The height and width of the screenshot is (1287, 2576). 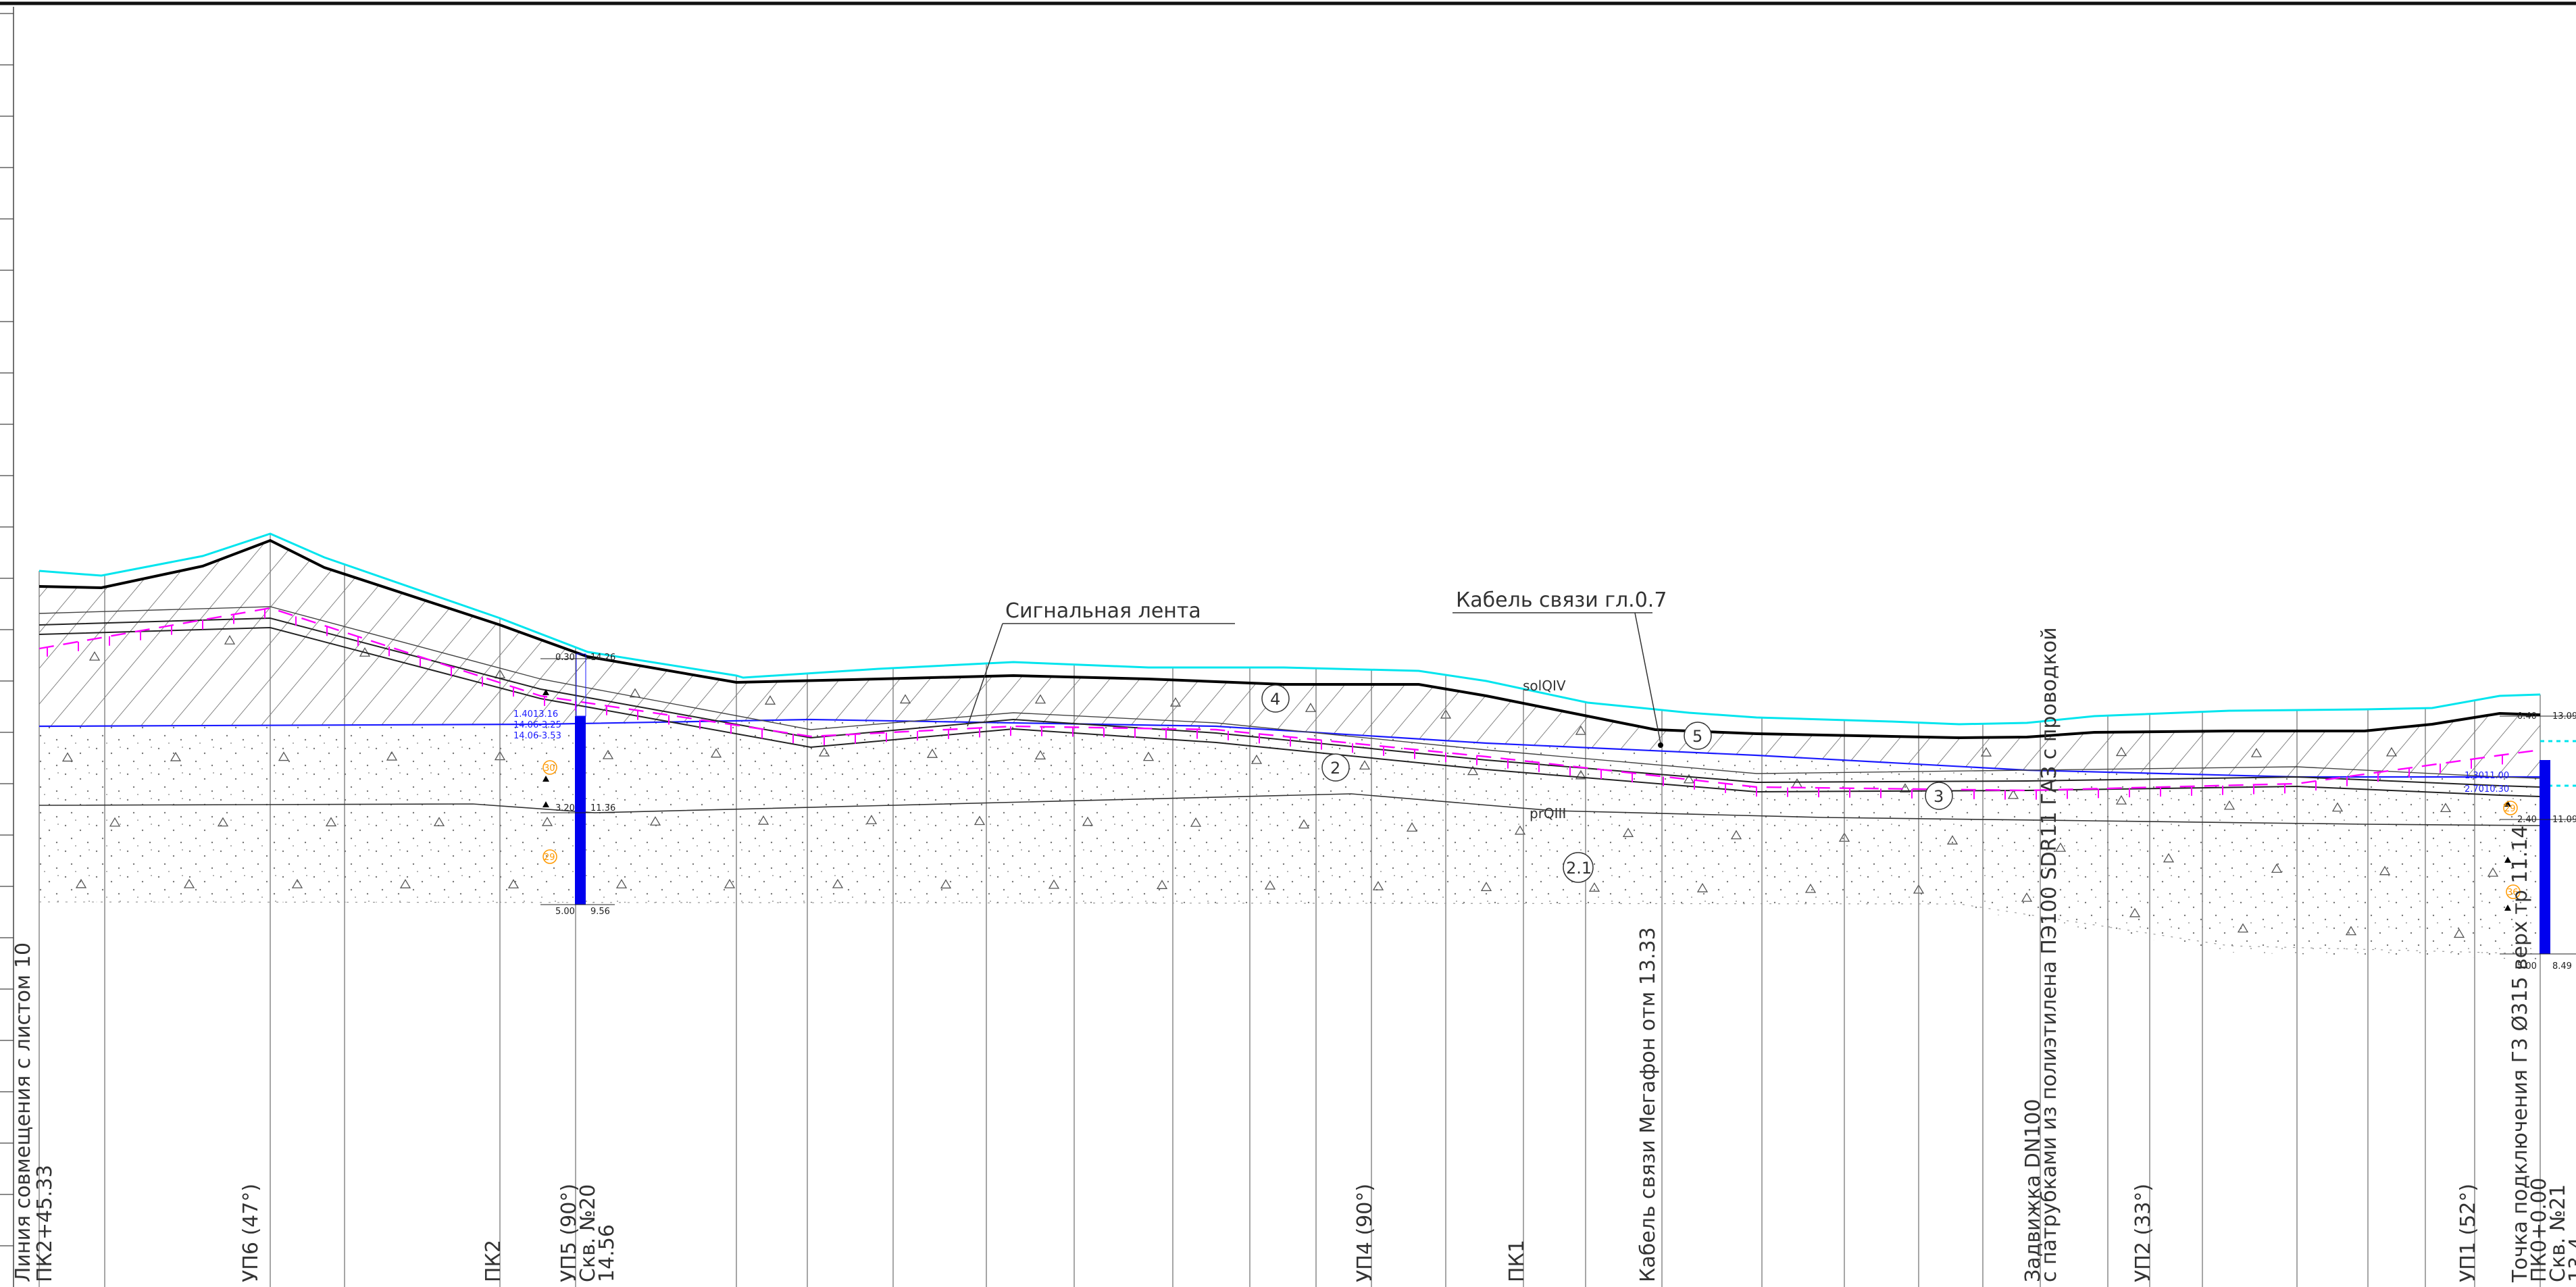 I want to click on label-well21: Скв. №21, so click(x=2558, y=1233).